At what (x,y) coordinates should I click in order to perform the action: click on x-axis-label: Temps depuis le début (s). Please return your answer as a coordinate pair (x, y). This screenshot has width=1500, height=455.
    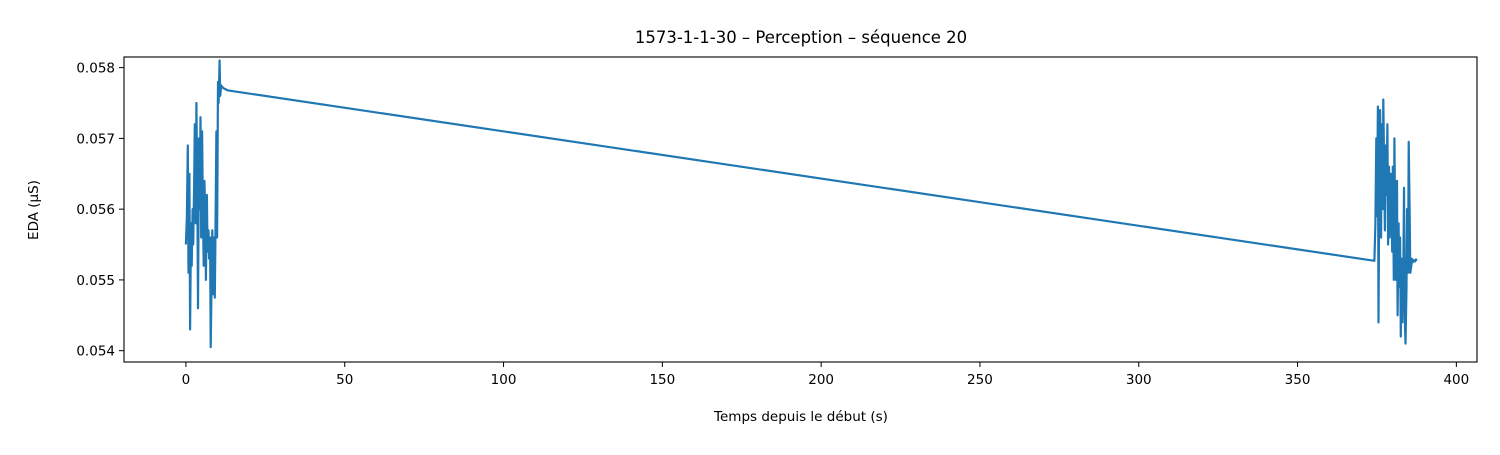
    Looking at the image, I should click on (800, 417).